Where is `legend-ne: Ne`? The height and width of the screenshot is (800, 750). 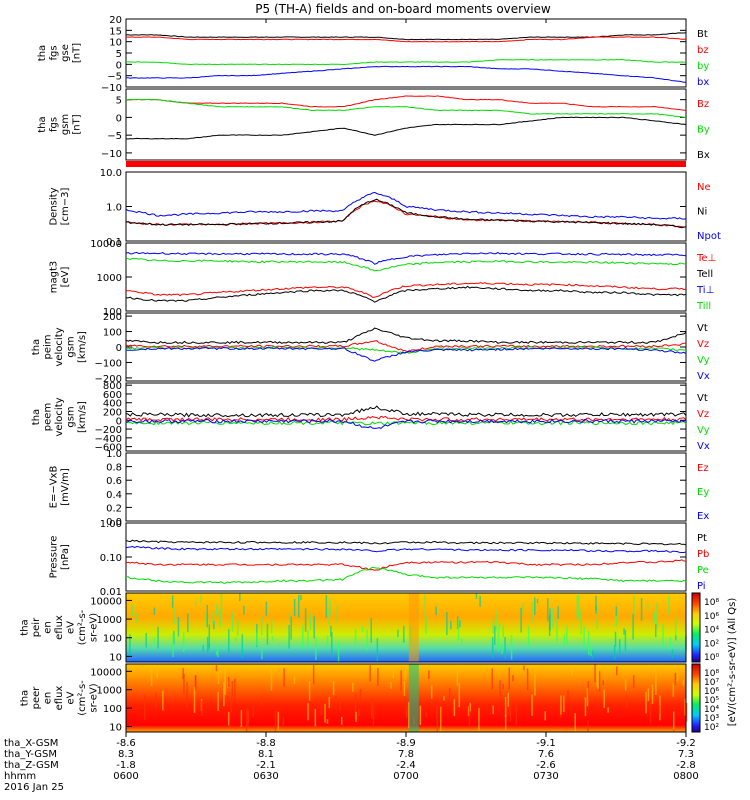 legend-ne: Ne is located at coordinates (704, 187).